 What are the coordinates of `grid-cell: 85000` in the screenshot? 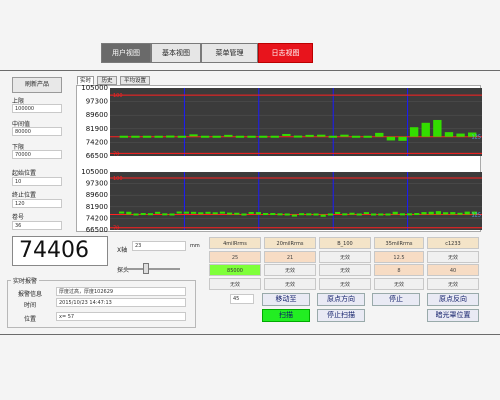 It's located at (235, 270).